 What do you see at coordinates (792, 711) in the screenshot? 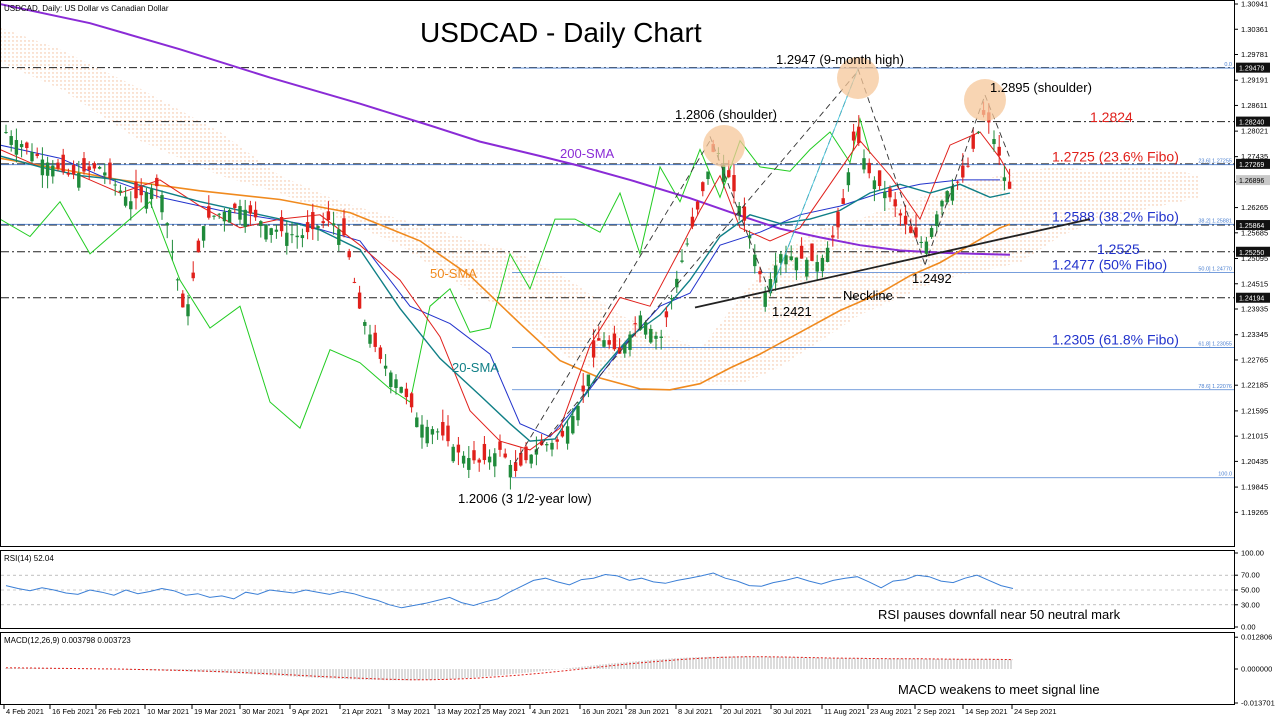
I see `date-tick-label: 30 Jul 2021` at bounding box center [792, 711].